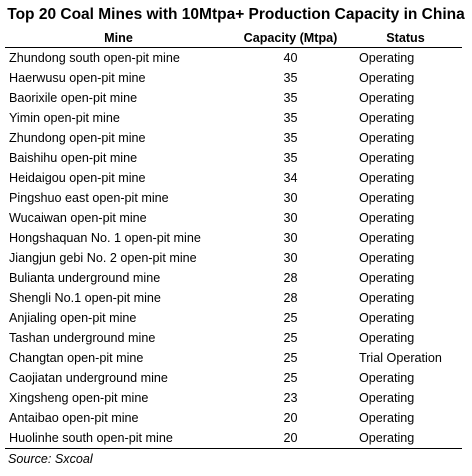 The width and height of the screenshot is (472, 476). I want to click on table-header-row: Mine Capacity (Mtpa) Status, so click(233, 39).